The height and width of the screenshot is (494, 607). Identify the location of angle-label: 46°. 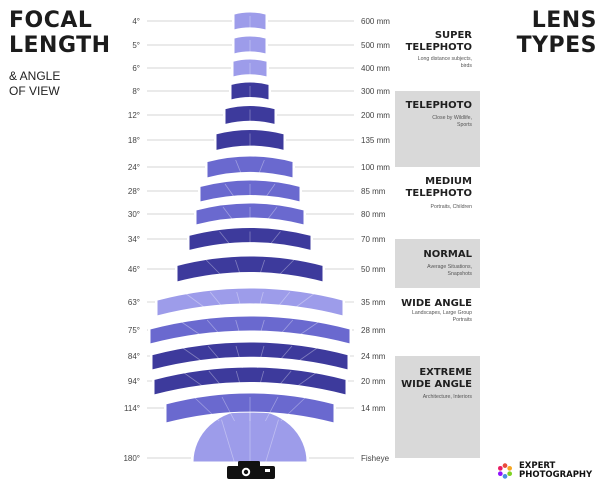
(134, 269).